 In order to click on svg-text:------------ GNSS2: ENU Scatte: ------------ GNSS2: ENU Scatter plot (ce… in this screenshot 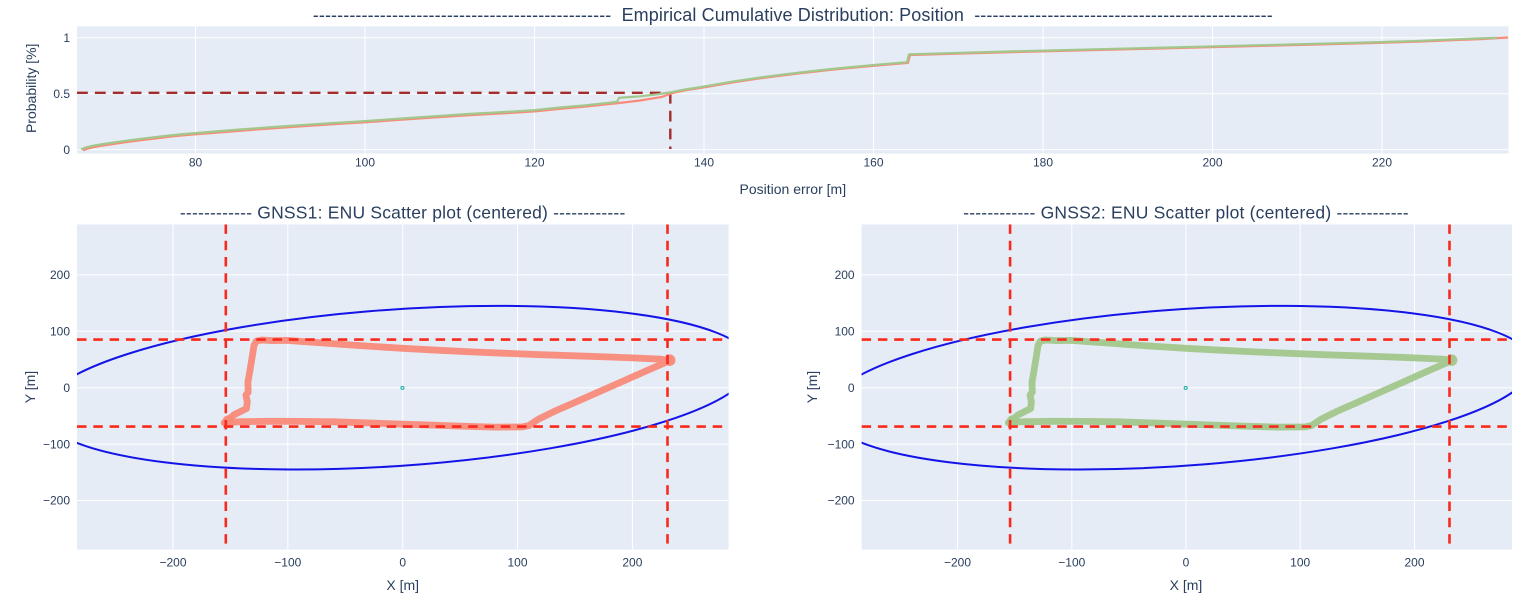, I will do `click(1186, 213)`.